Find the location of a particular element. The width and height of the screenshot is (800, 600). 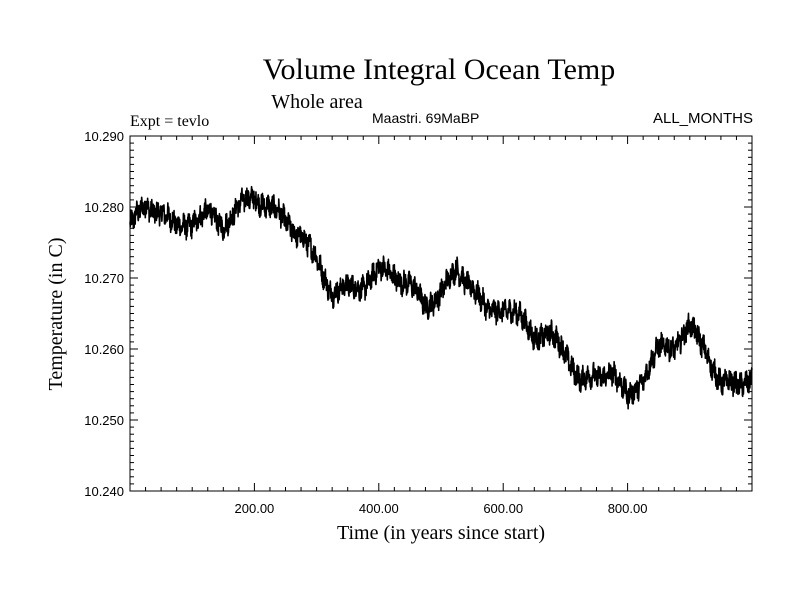

x-tick-label: 200.00 is located at coordinates (255, 508).